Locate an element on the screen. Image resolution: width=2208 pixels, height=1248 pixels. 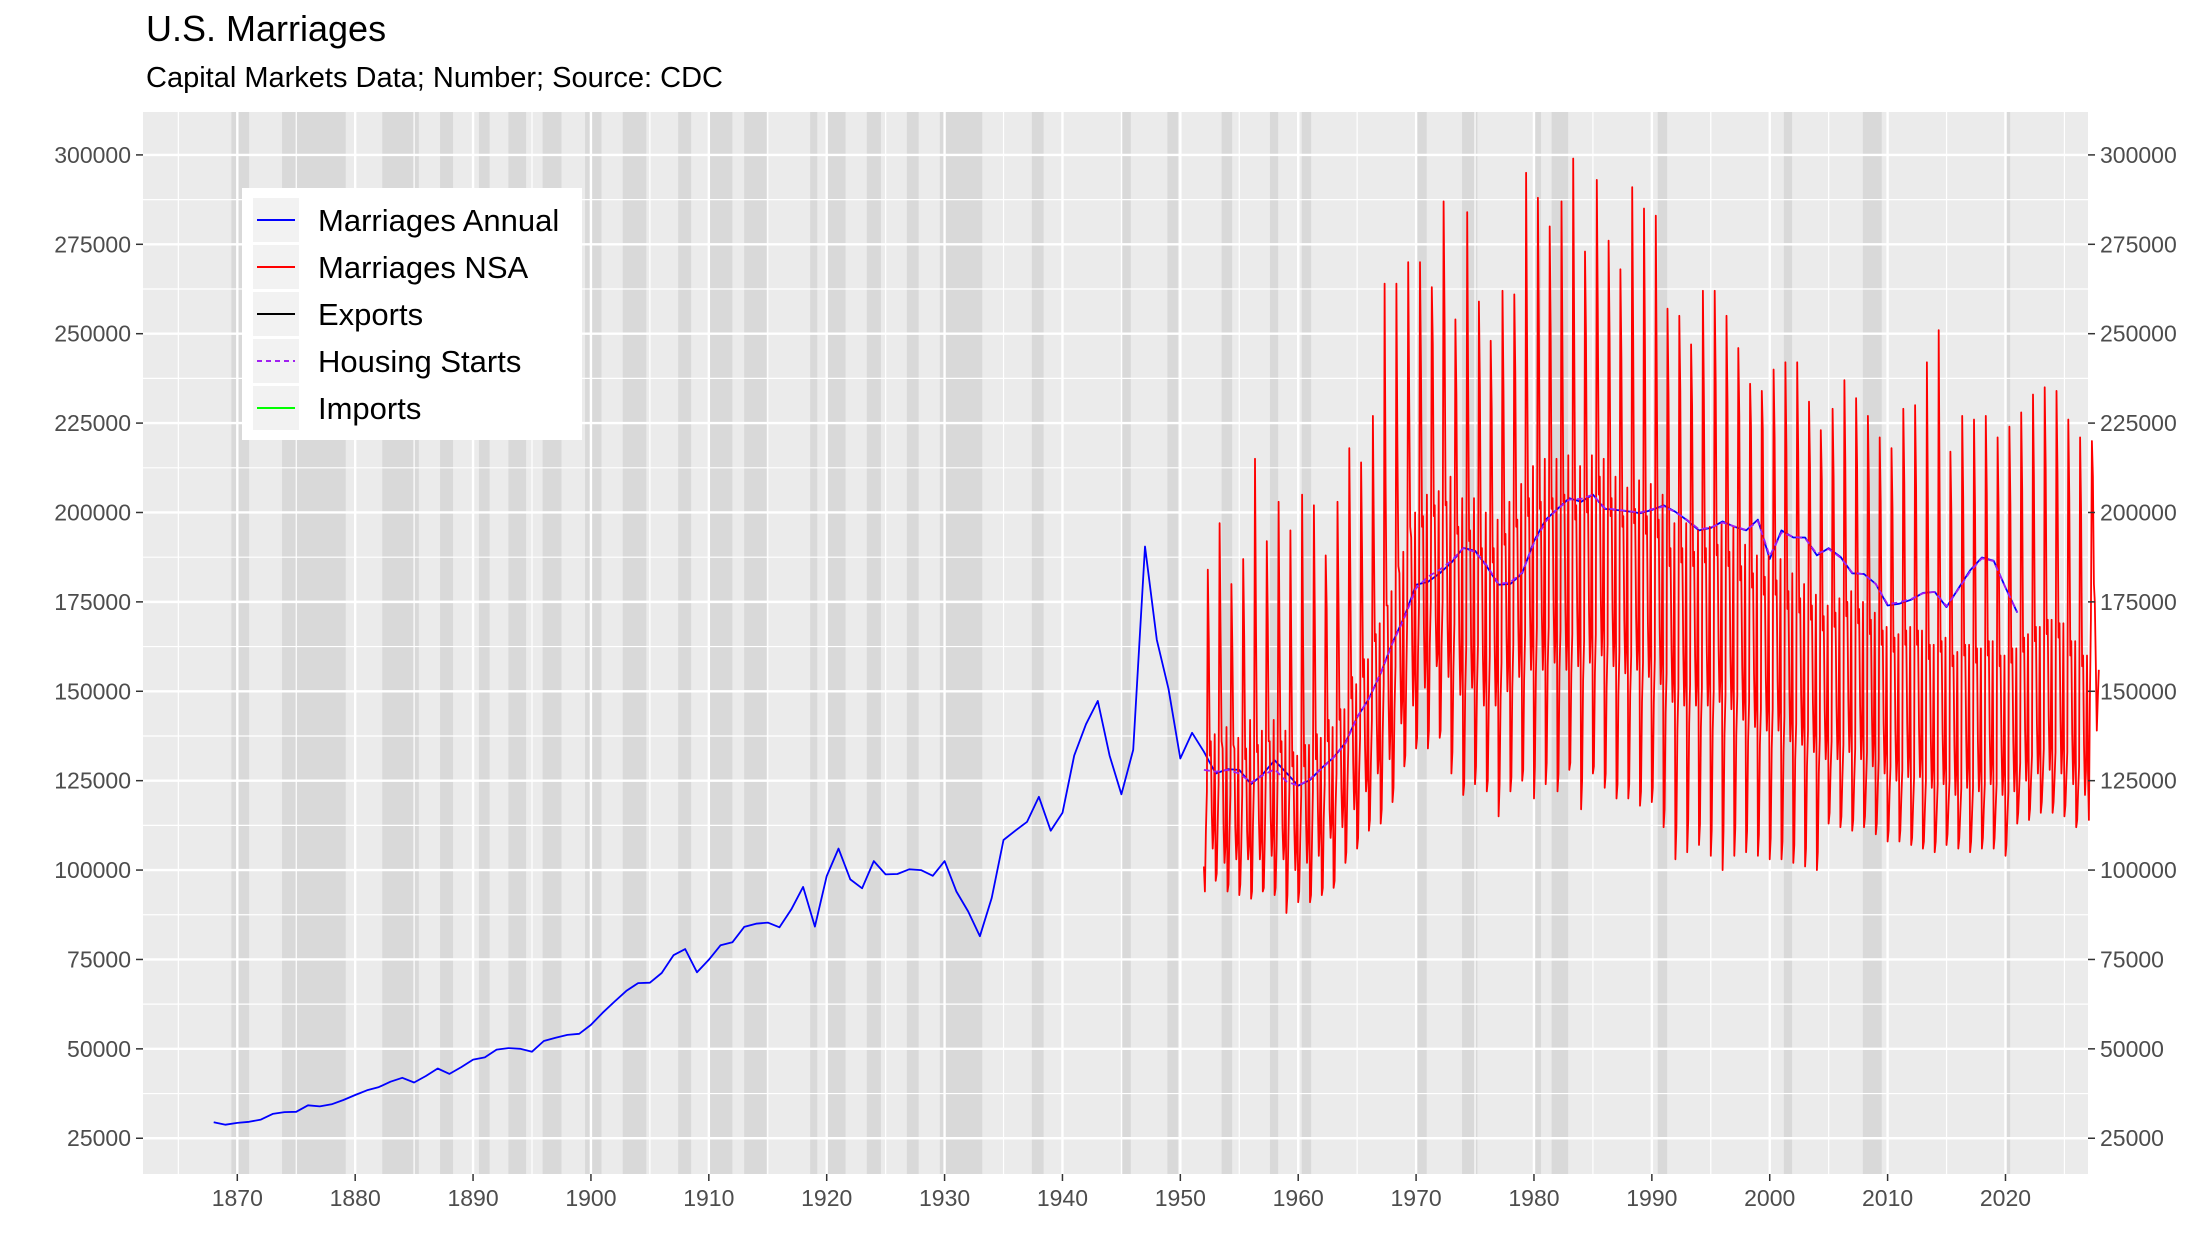
x-tick-label: 1890 is located at coordinates (472, 1198).